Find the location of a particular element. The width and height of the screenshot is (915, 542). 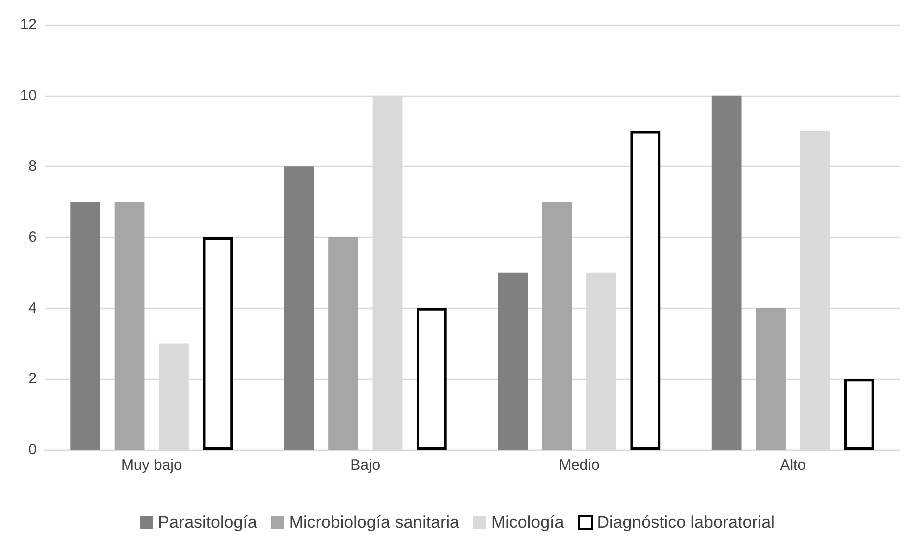

x-tick-label: Muy bajo is located at coordinates (151, 465).